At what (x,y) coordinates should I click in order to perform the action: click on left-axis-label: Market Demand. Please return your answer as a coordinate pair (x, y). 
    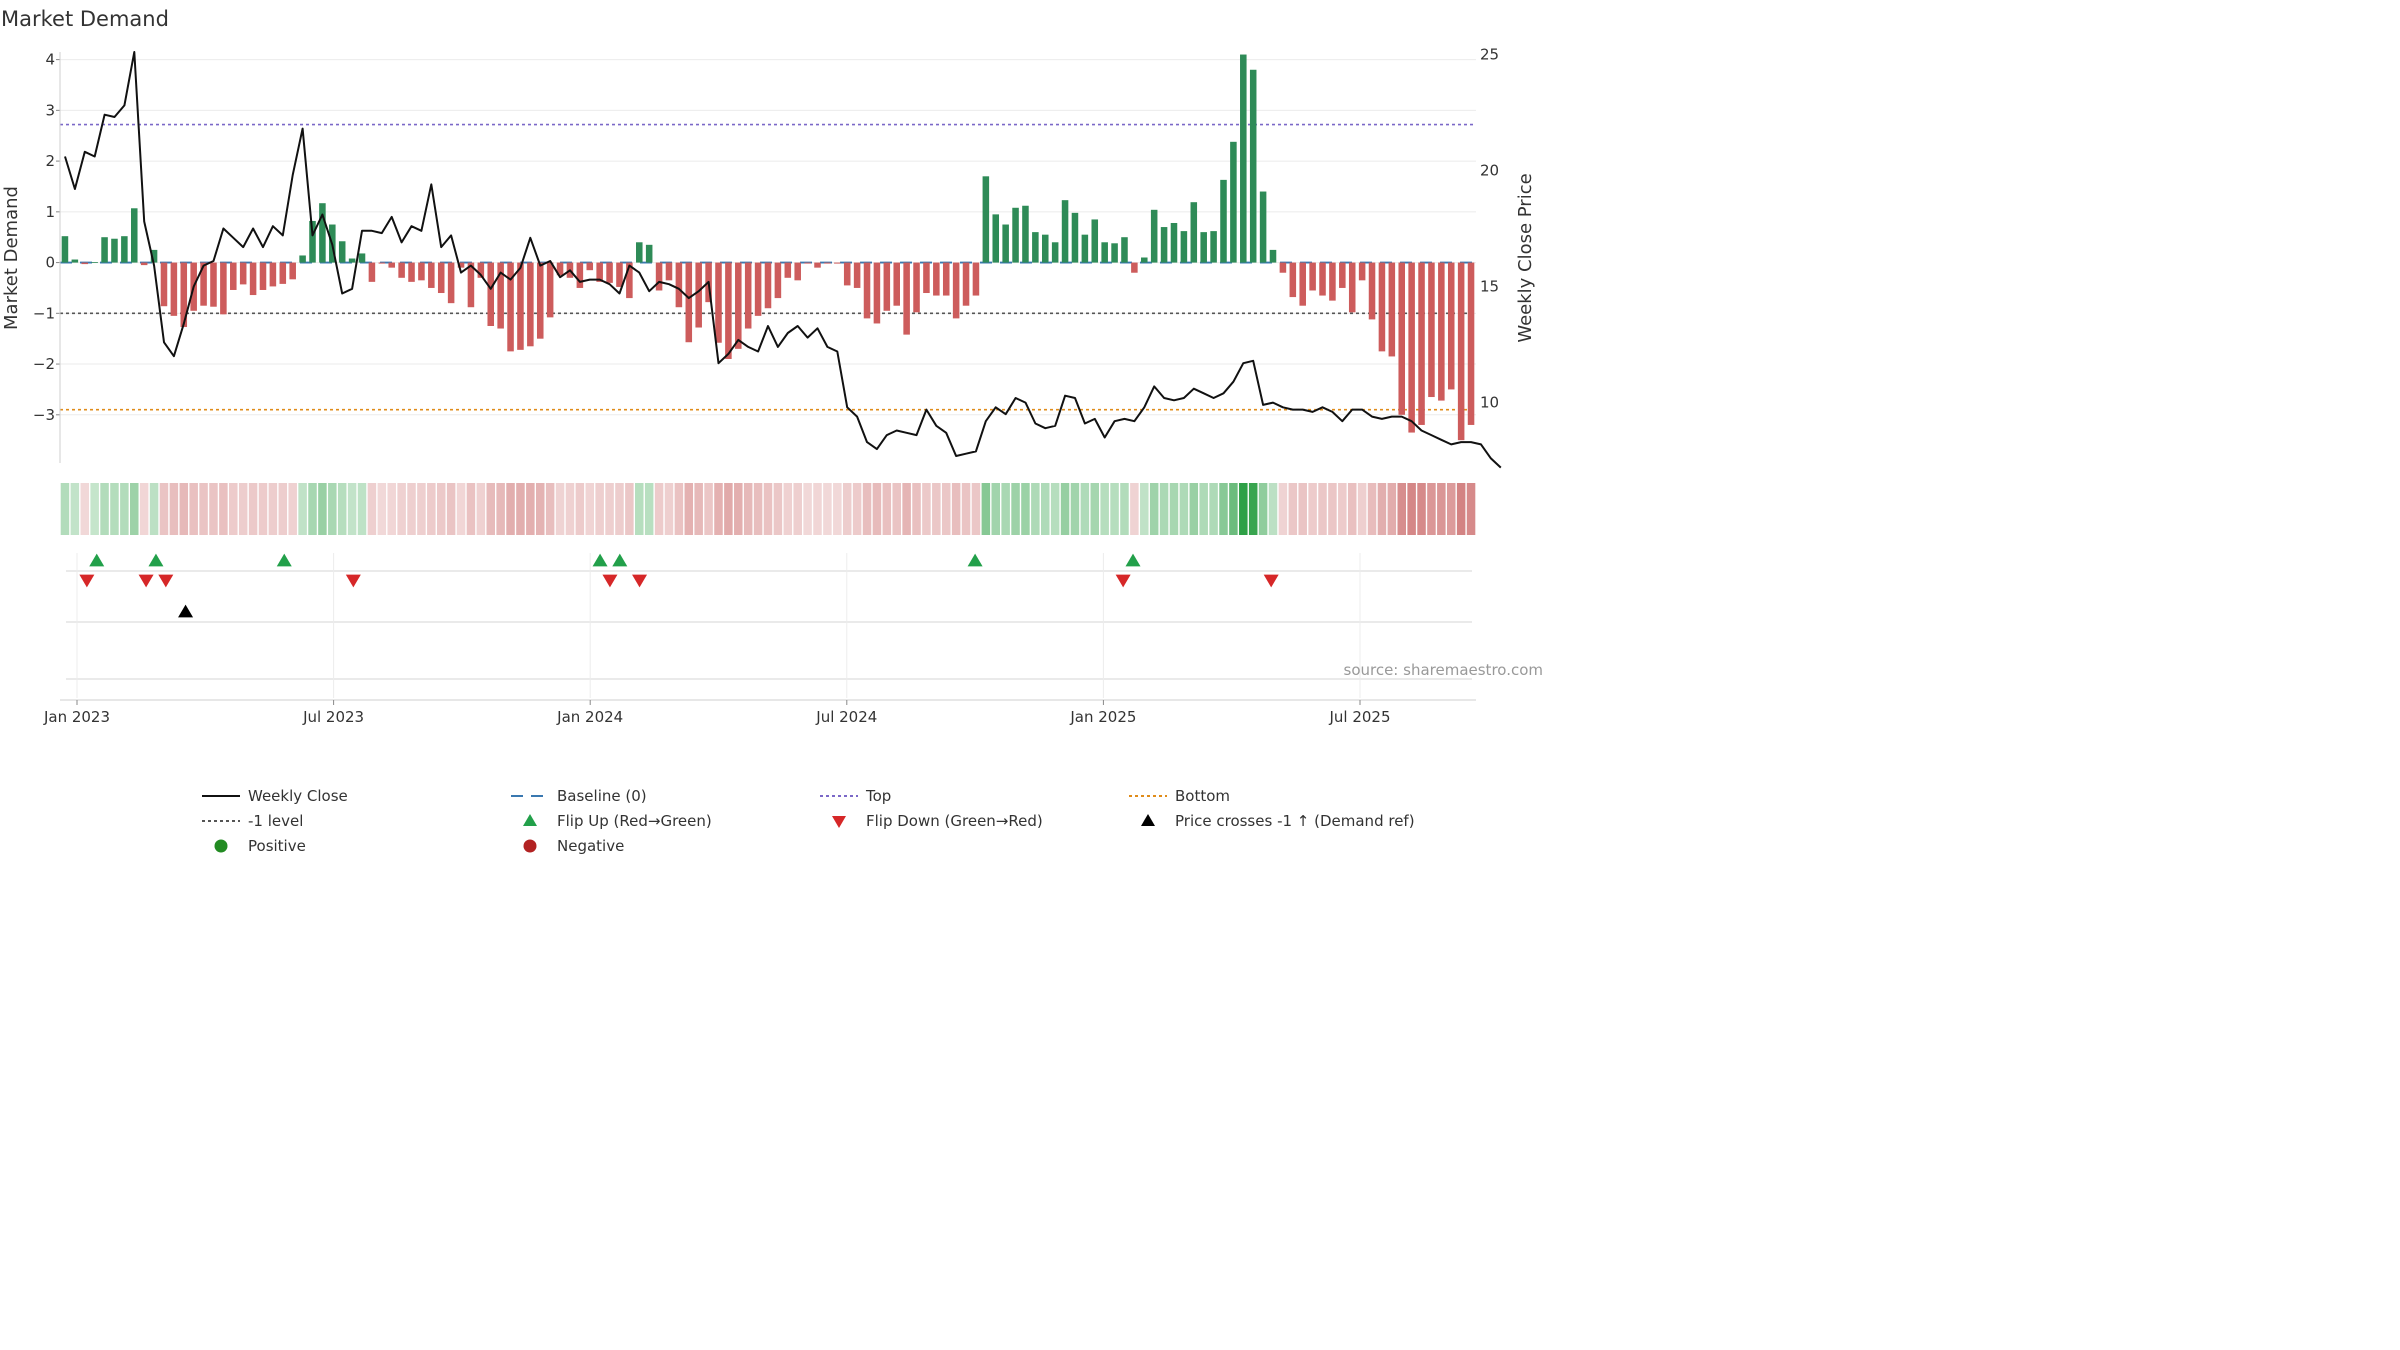
    Looking at the image, I should click on (11, 258).